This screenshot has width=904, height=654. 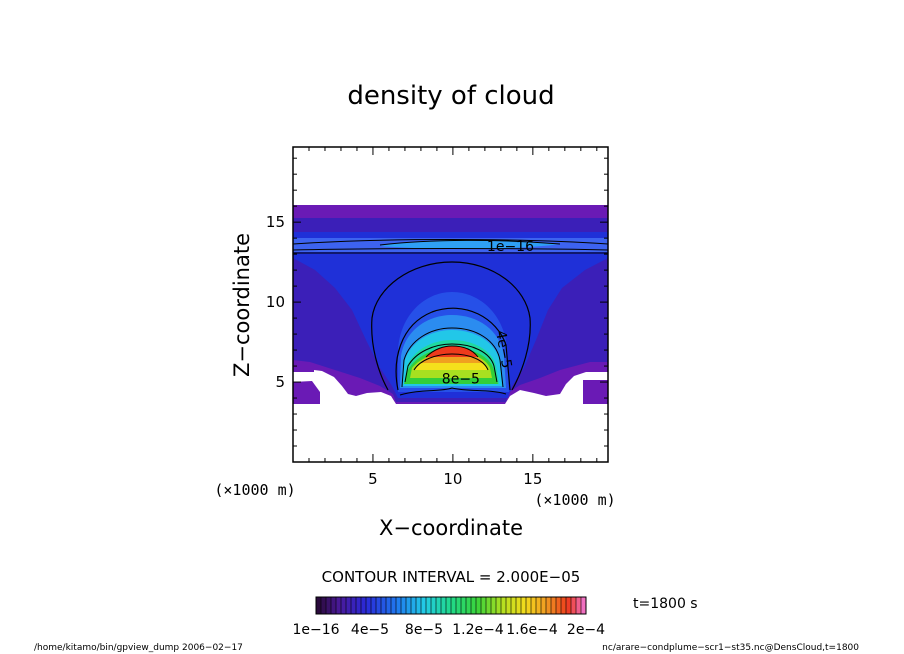 I want to click on x-tick-label: 5, so click(x=373, y=479).